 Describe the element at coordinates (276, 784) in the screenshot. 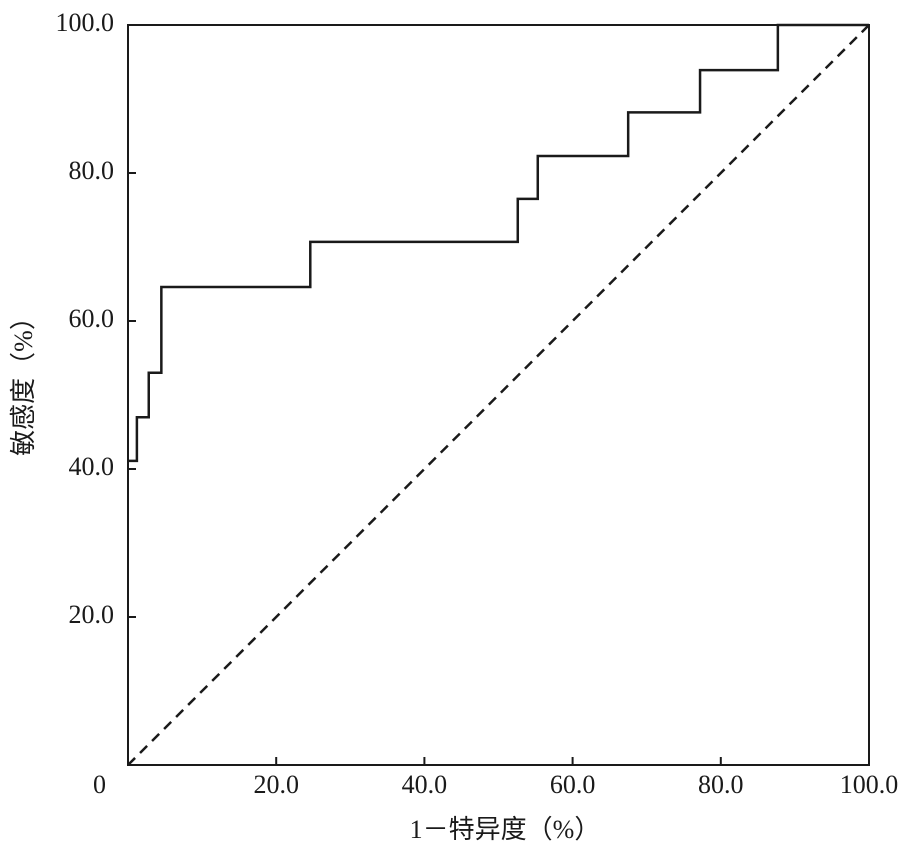

I see `x-tick-label: 20.0` at that location.